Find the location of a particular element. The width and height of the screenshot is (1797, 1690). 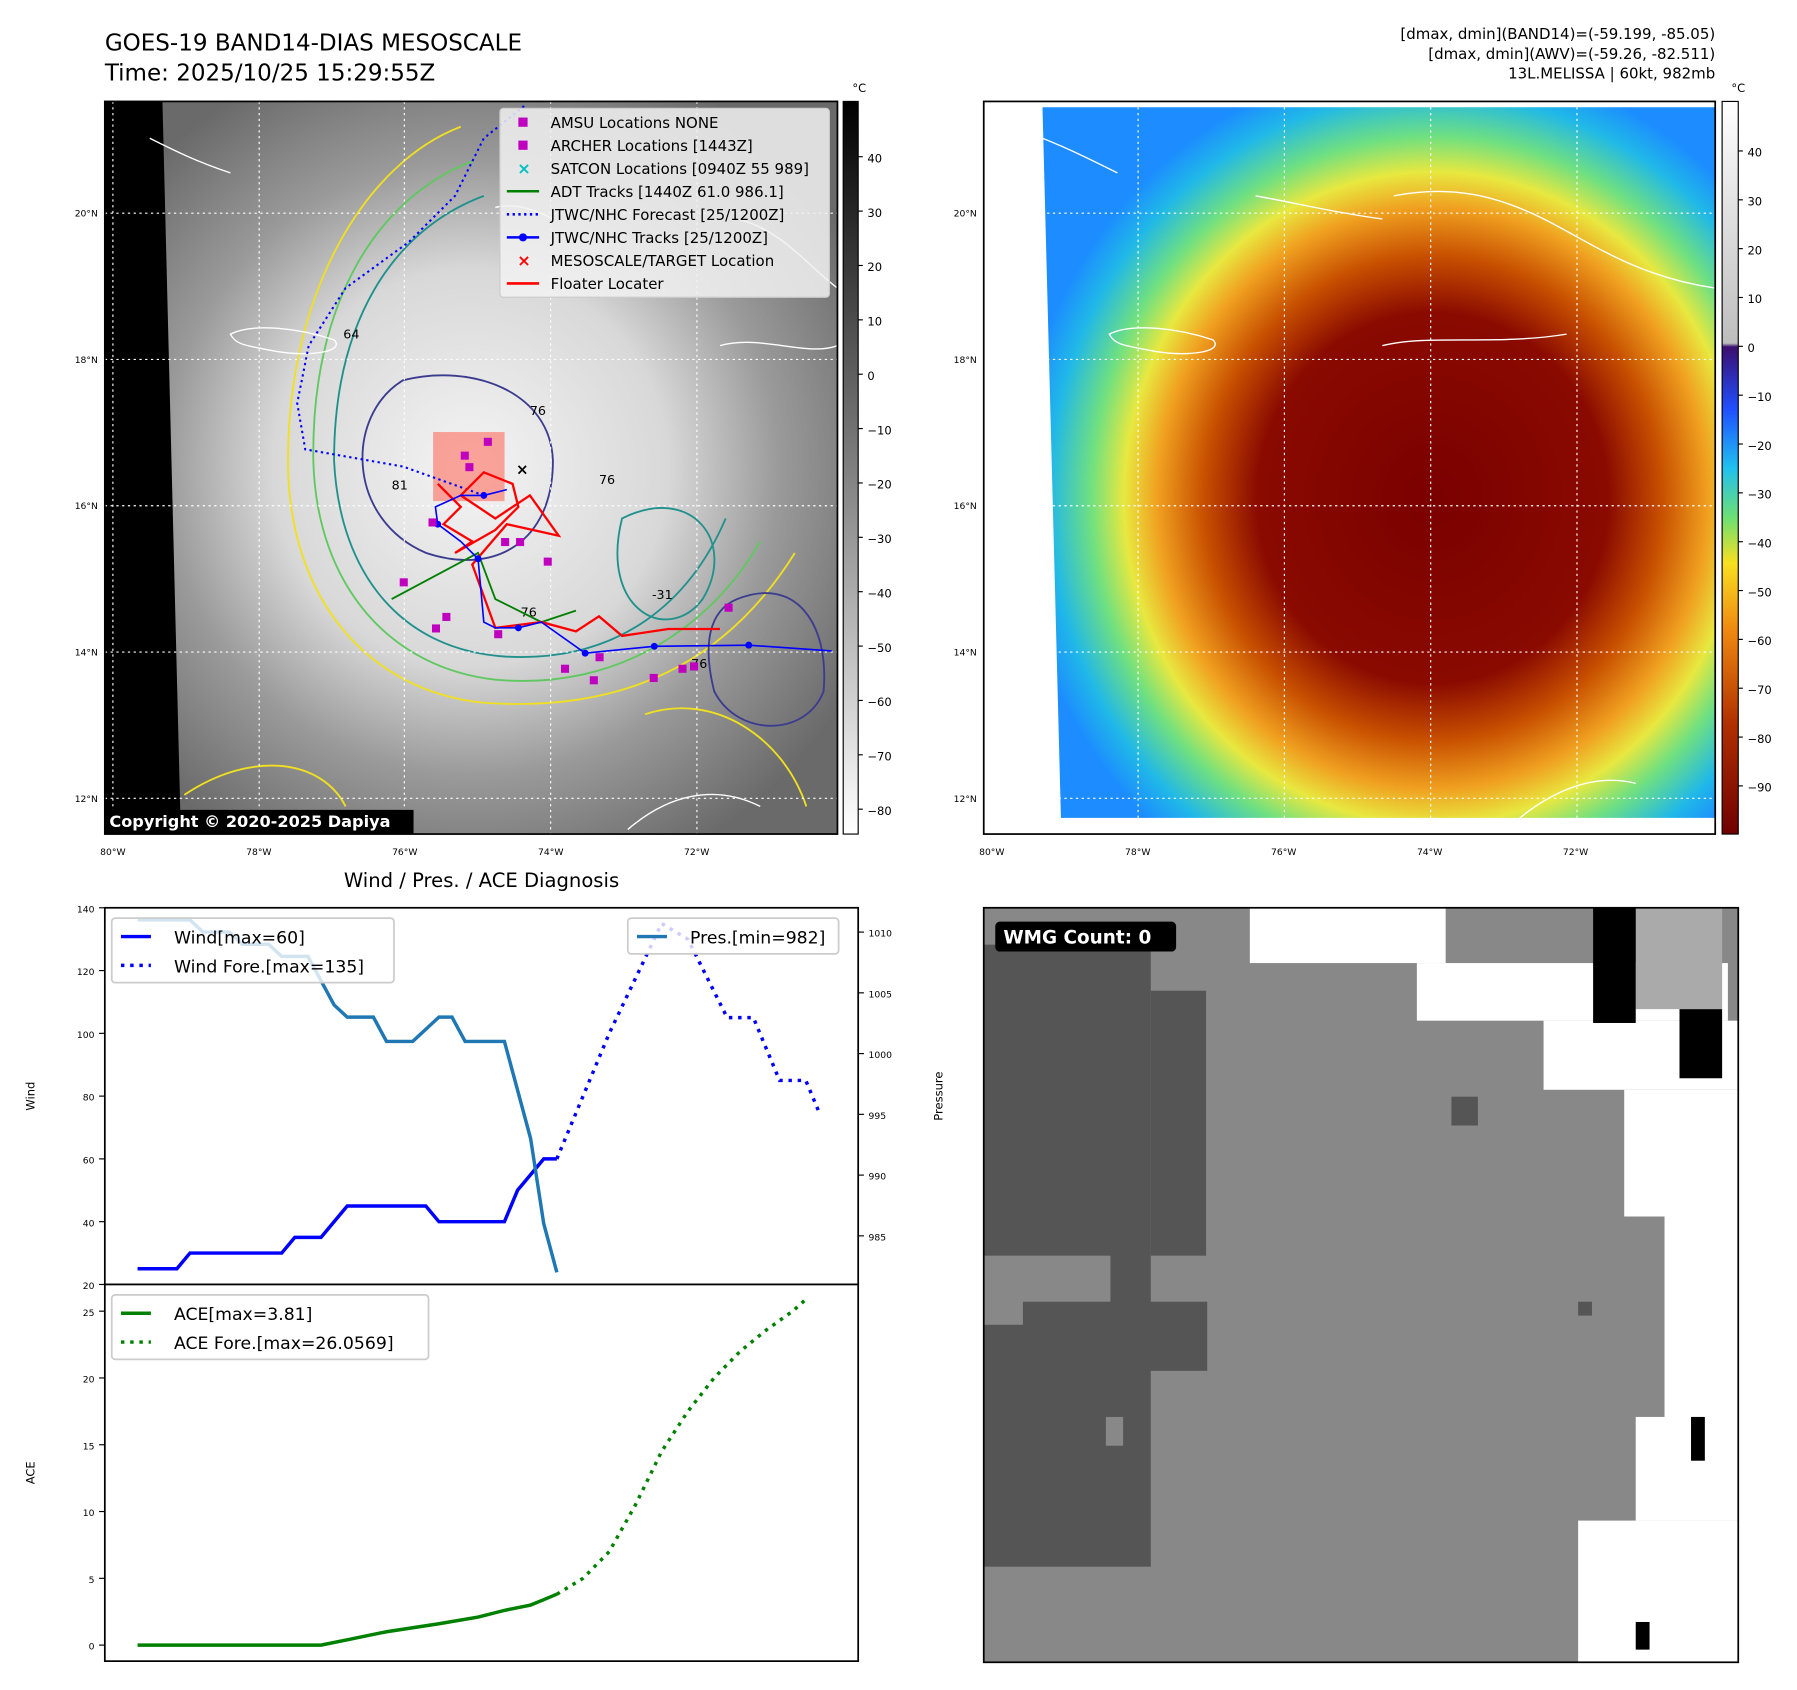

colorbar-tick-label: −50 is located at coordinates (1759, 592).